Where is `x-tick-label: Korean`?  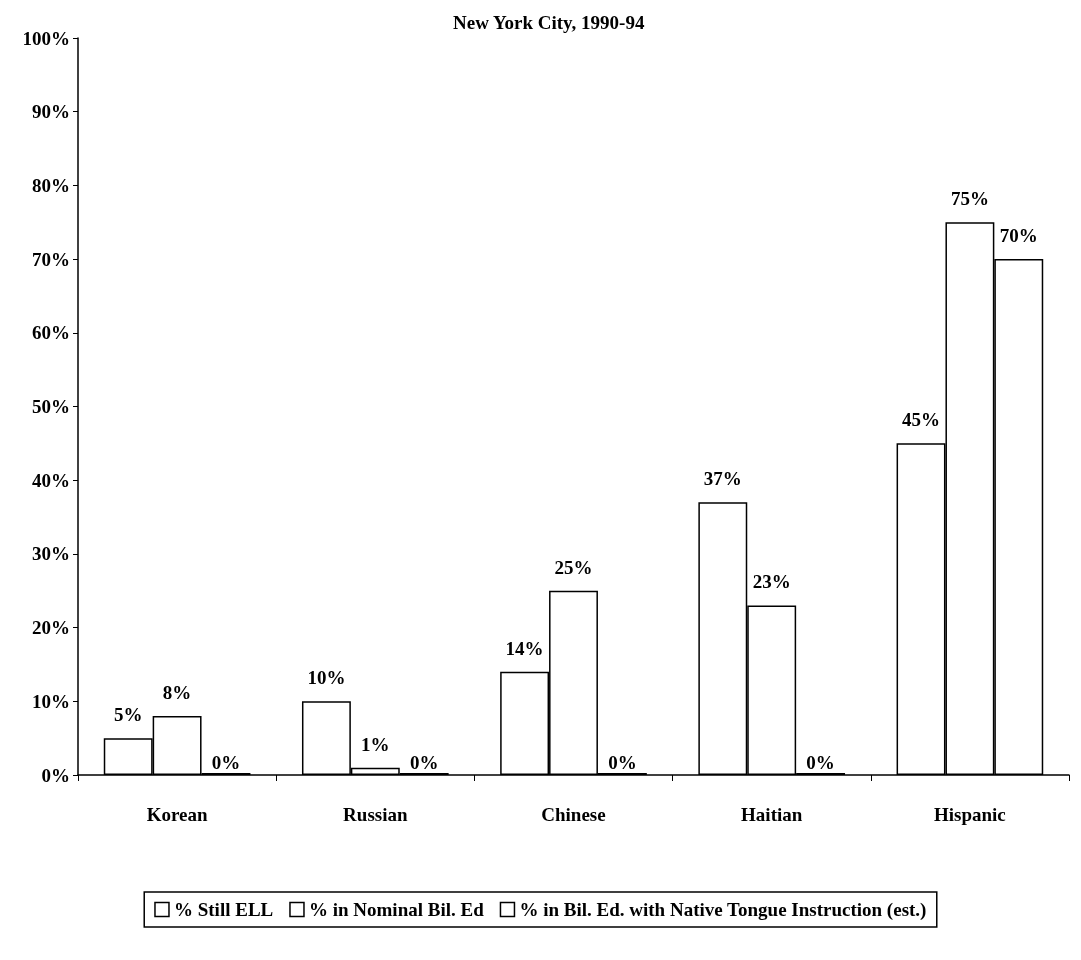
x-tick-label: Korean is located at coordinates (177, 814).